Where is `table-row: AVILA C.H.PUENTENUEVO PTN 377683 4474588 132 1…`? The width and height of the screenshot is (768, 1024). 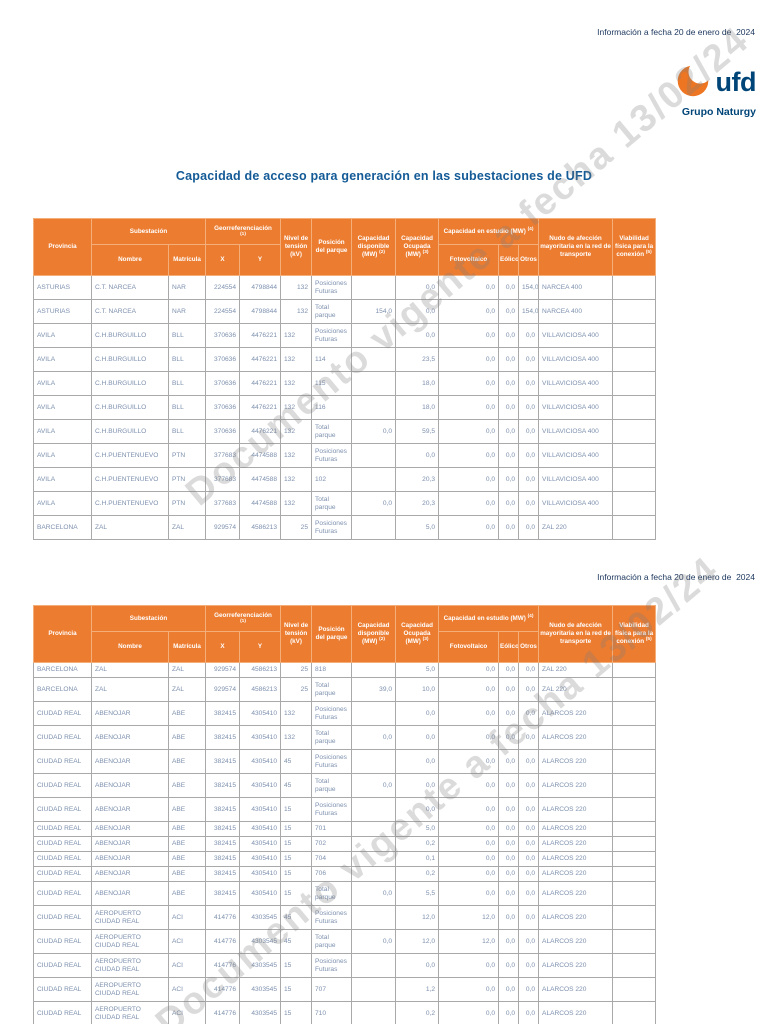
table-row: AVILA C.H.PUENTENUEVO PTN 377683 4474588 132 1… is located at coordinates (345, 479).